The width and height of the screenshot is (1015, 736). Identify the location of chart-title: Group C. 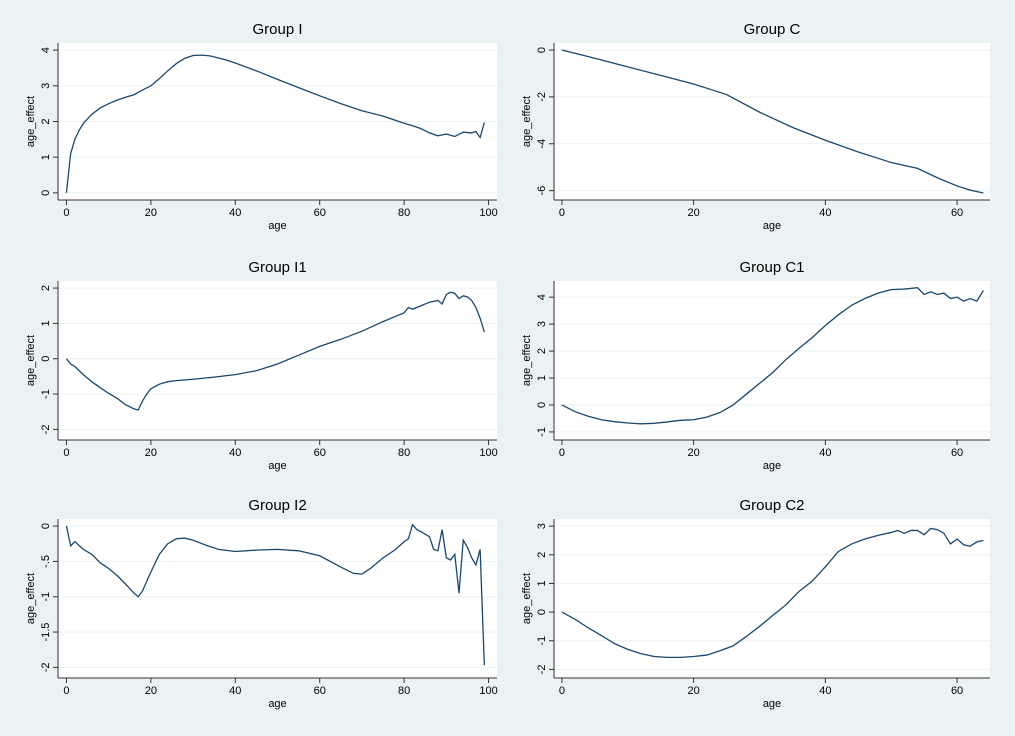
(772, 29).